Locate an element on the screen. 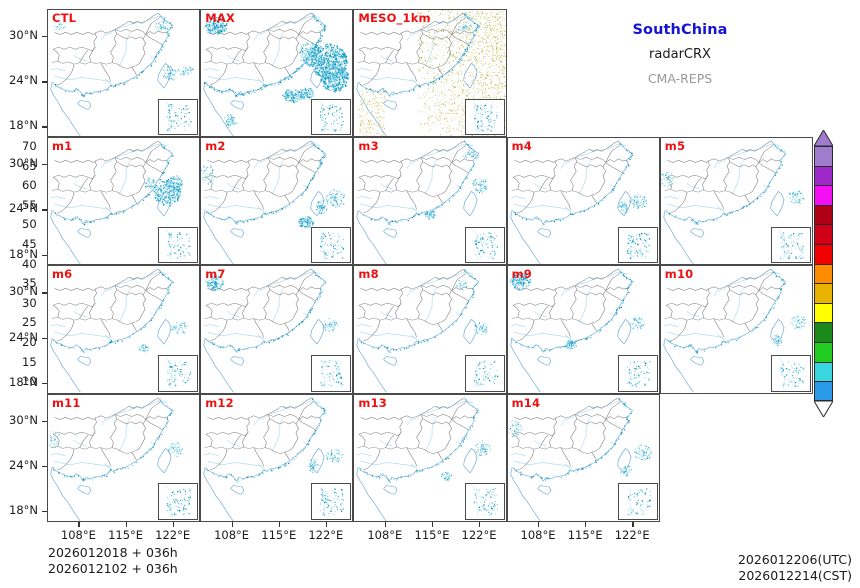  map-panel-m10: m10 is located at coordinates (736, 329).